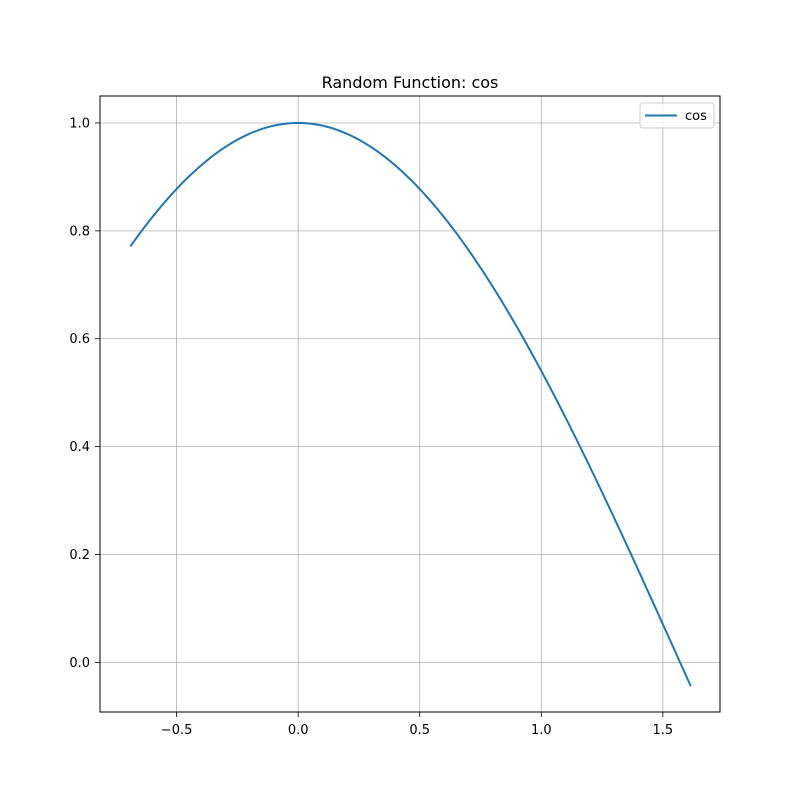 This screenshot has height=800, width=800. What do you see at coordinates (79, 231) in the screenshot?
I see `y-tick-label: 0.8` at bounding box center [79, 231].